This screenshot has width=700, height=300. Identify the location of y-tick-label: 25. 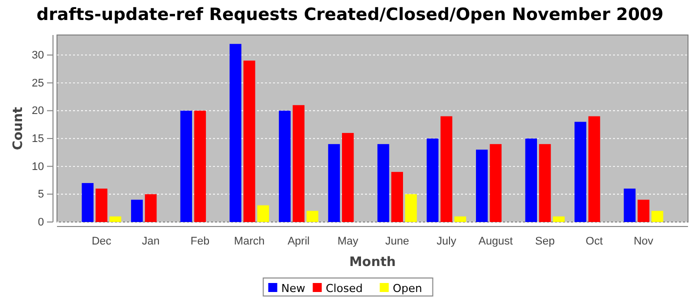
(38, 83).